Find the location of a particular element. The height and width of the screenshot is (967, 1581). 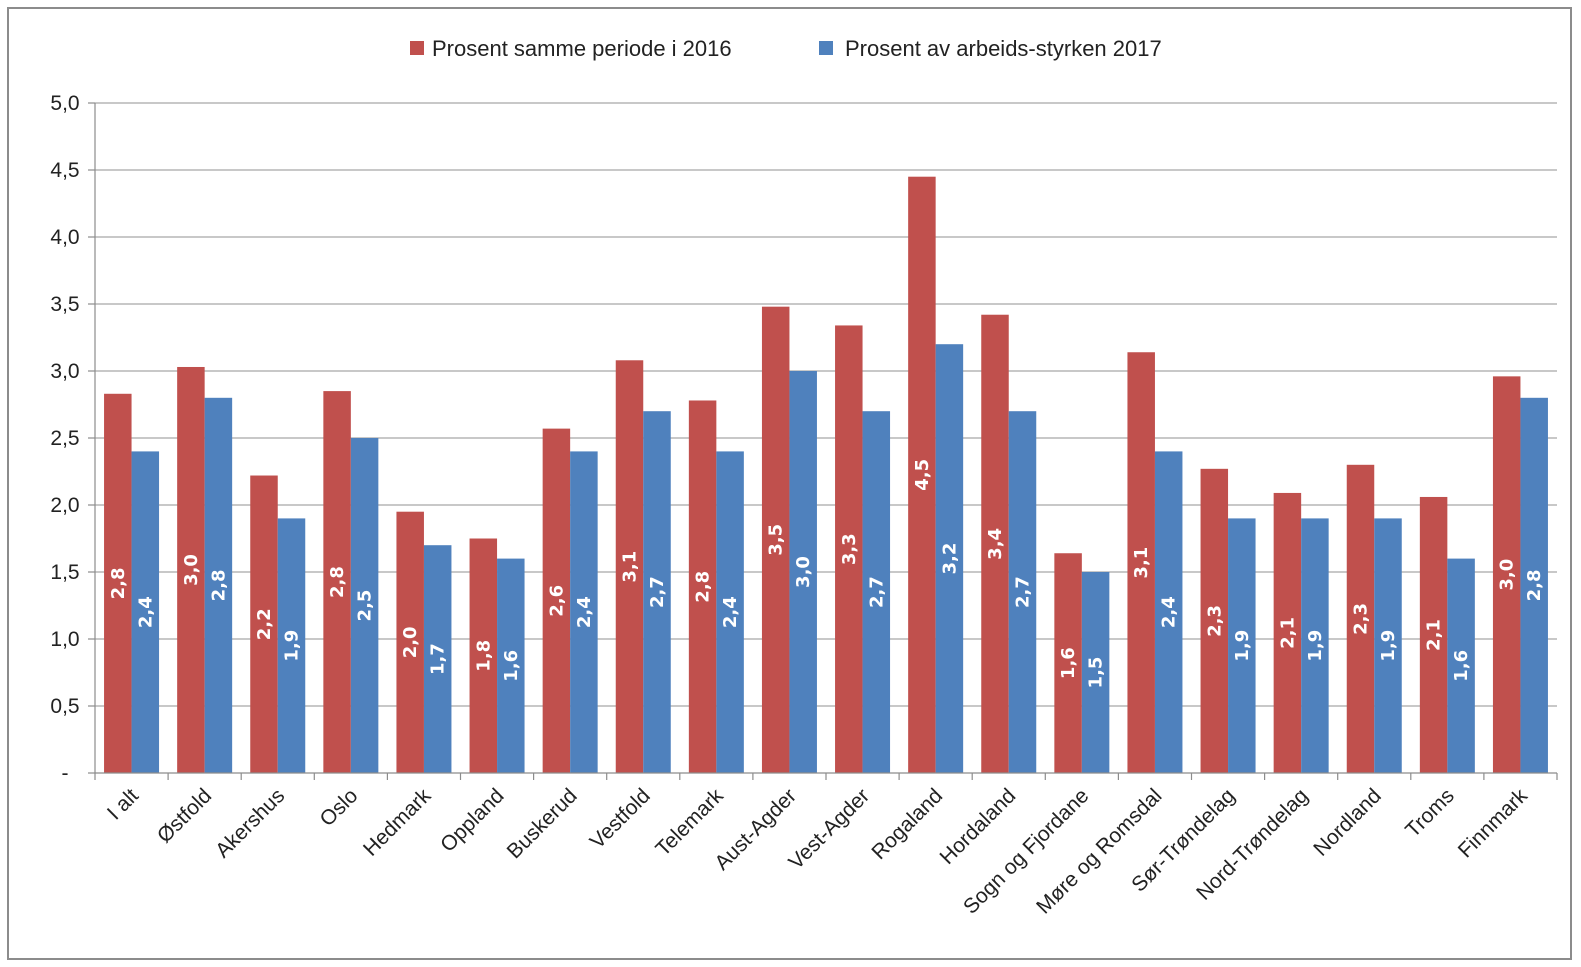

legend-label-2017: Prosent av arbeids-styrken 2017 is located at coordinates (1003, 48).